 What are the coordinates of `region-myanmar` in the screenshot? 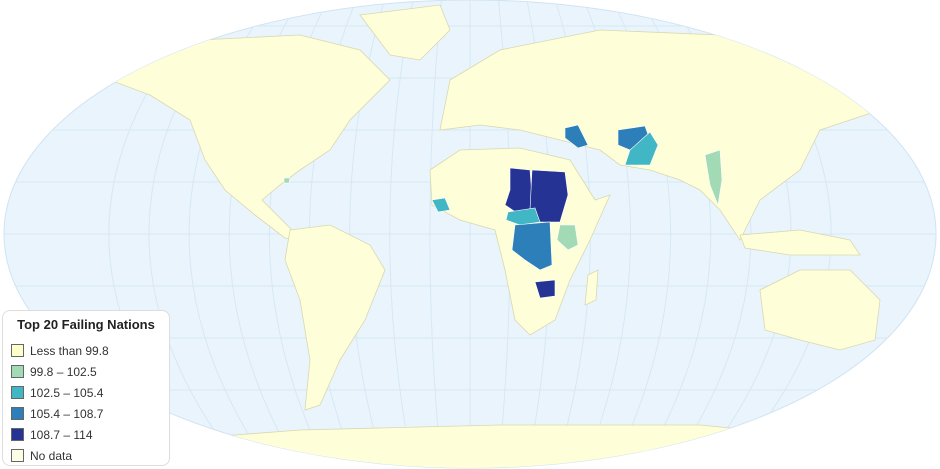 It's located at (713, 178).